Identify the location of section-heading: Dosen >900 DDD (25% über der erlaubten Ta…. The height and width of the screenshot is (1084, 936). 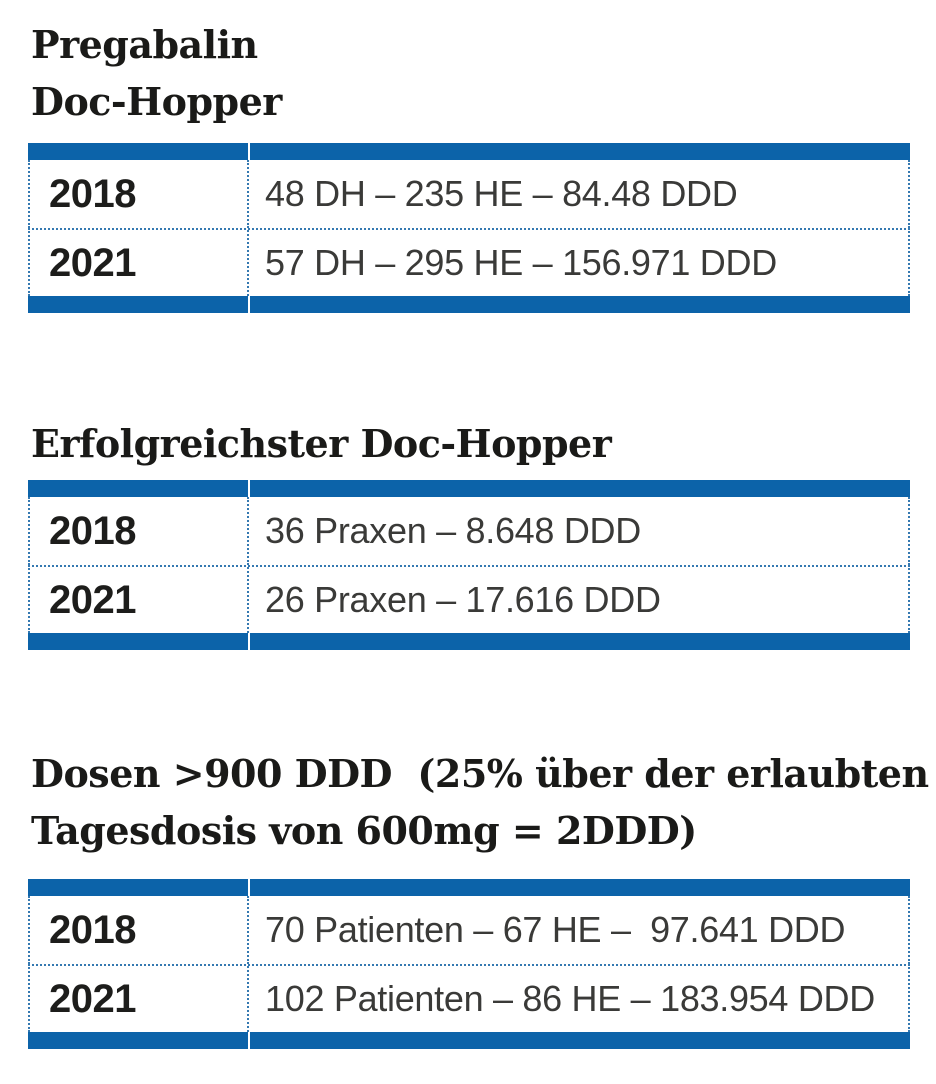
(483, 802).